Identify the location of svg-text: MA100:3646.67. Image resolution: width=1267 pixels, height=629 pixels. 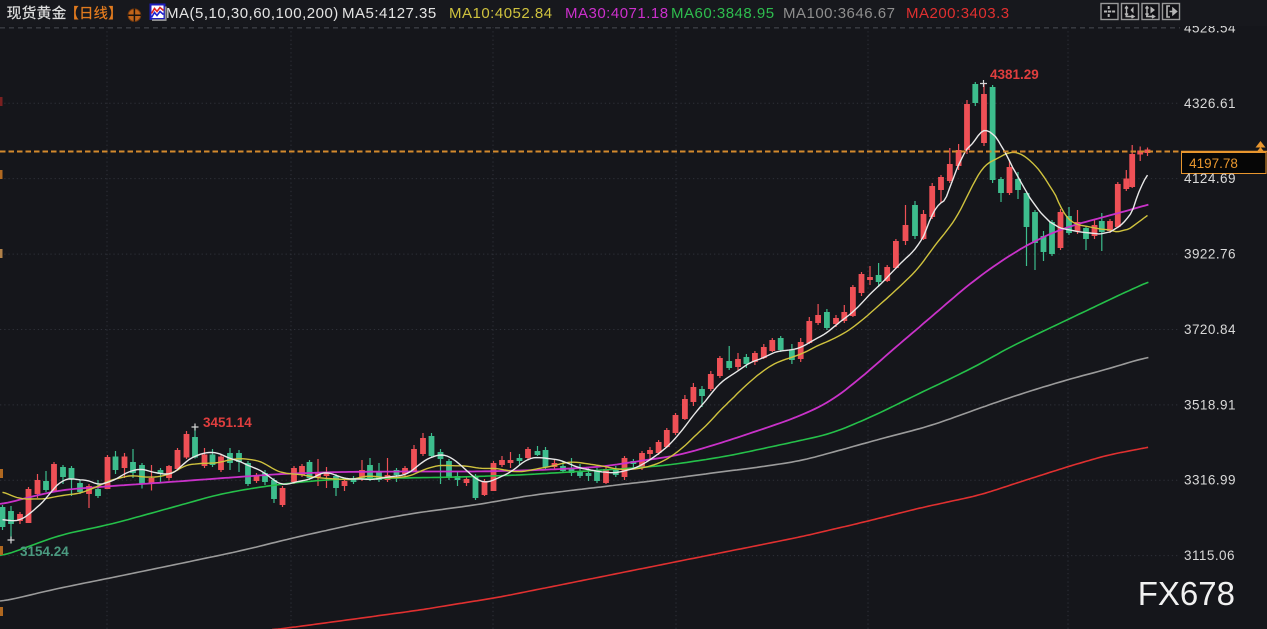
(839, 13).